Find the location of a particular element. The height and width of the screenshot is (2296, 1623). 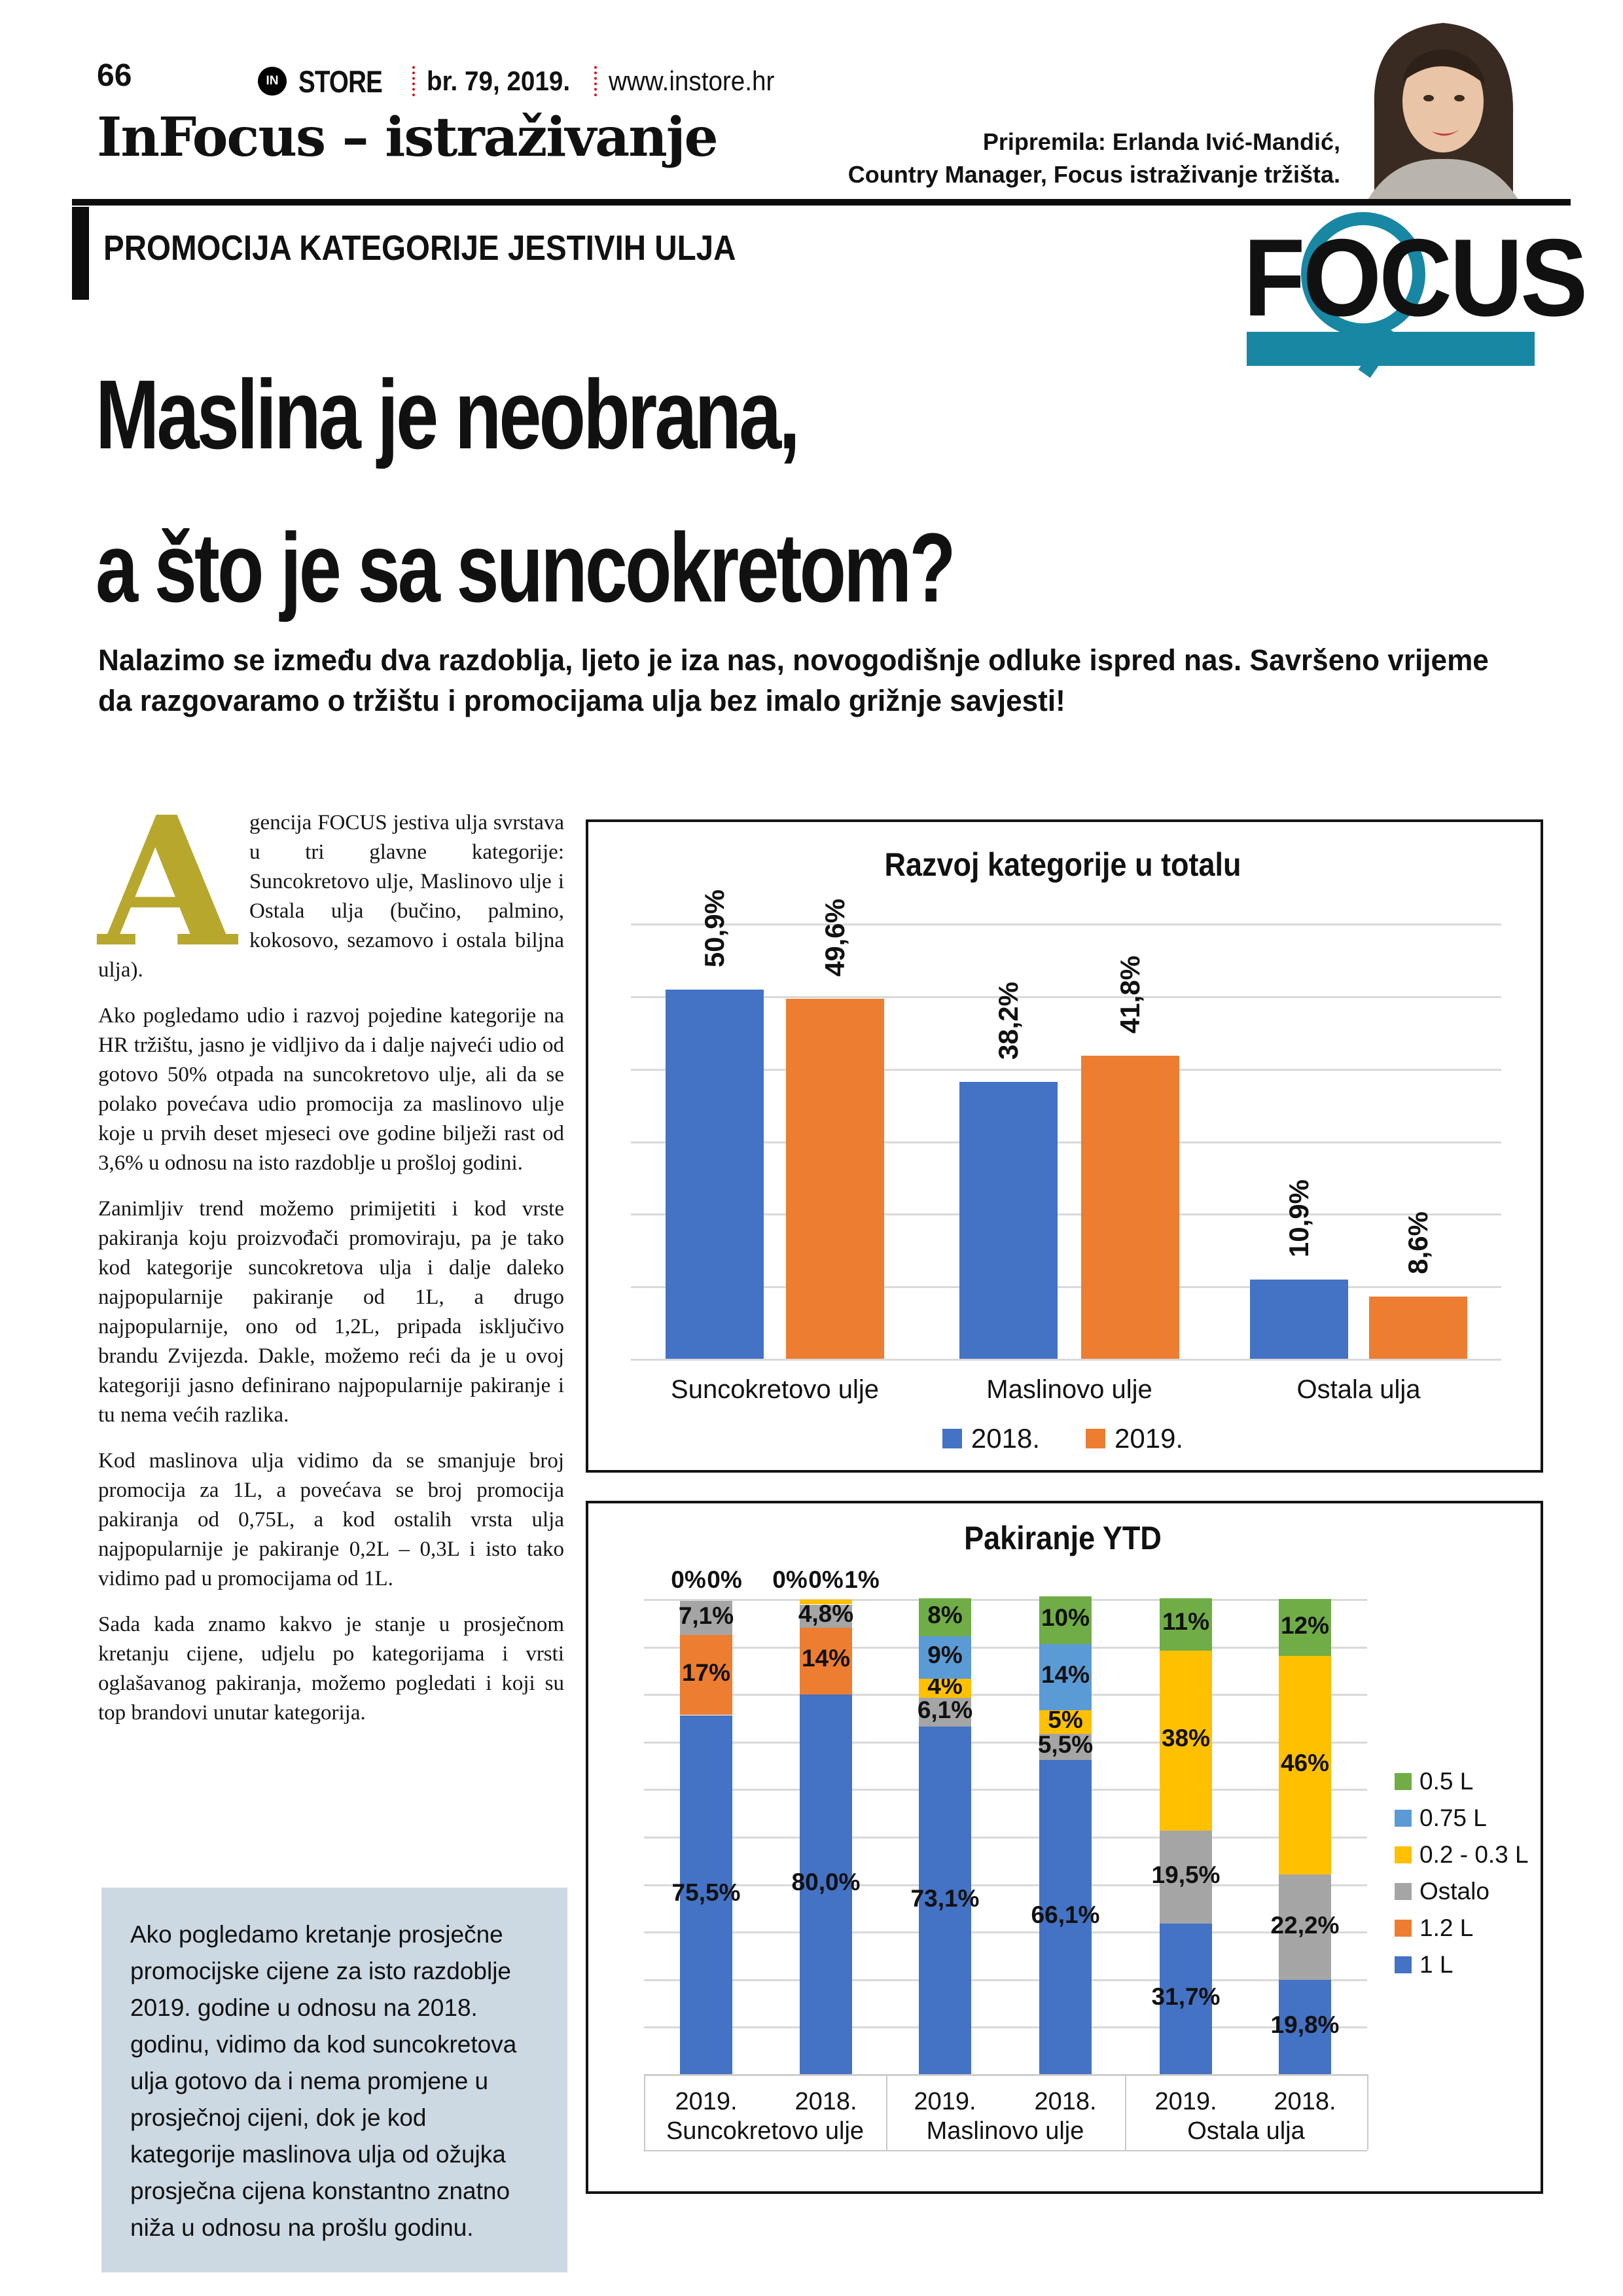

legend-item-2018: 2018. is located at coordinates (991, 1438).